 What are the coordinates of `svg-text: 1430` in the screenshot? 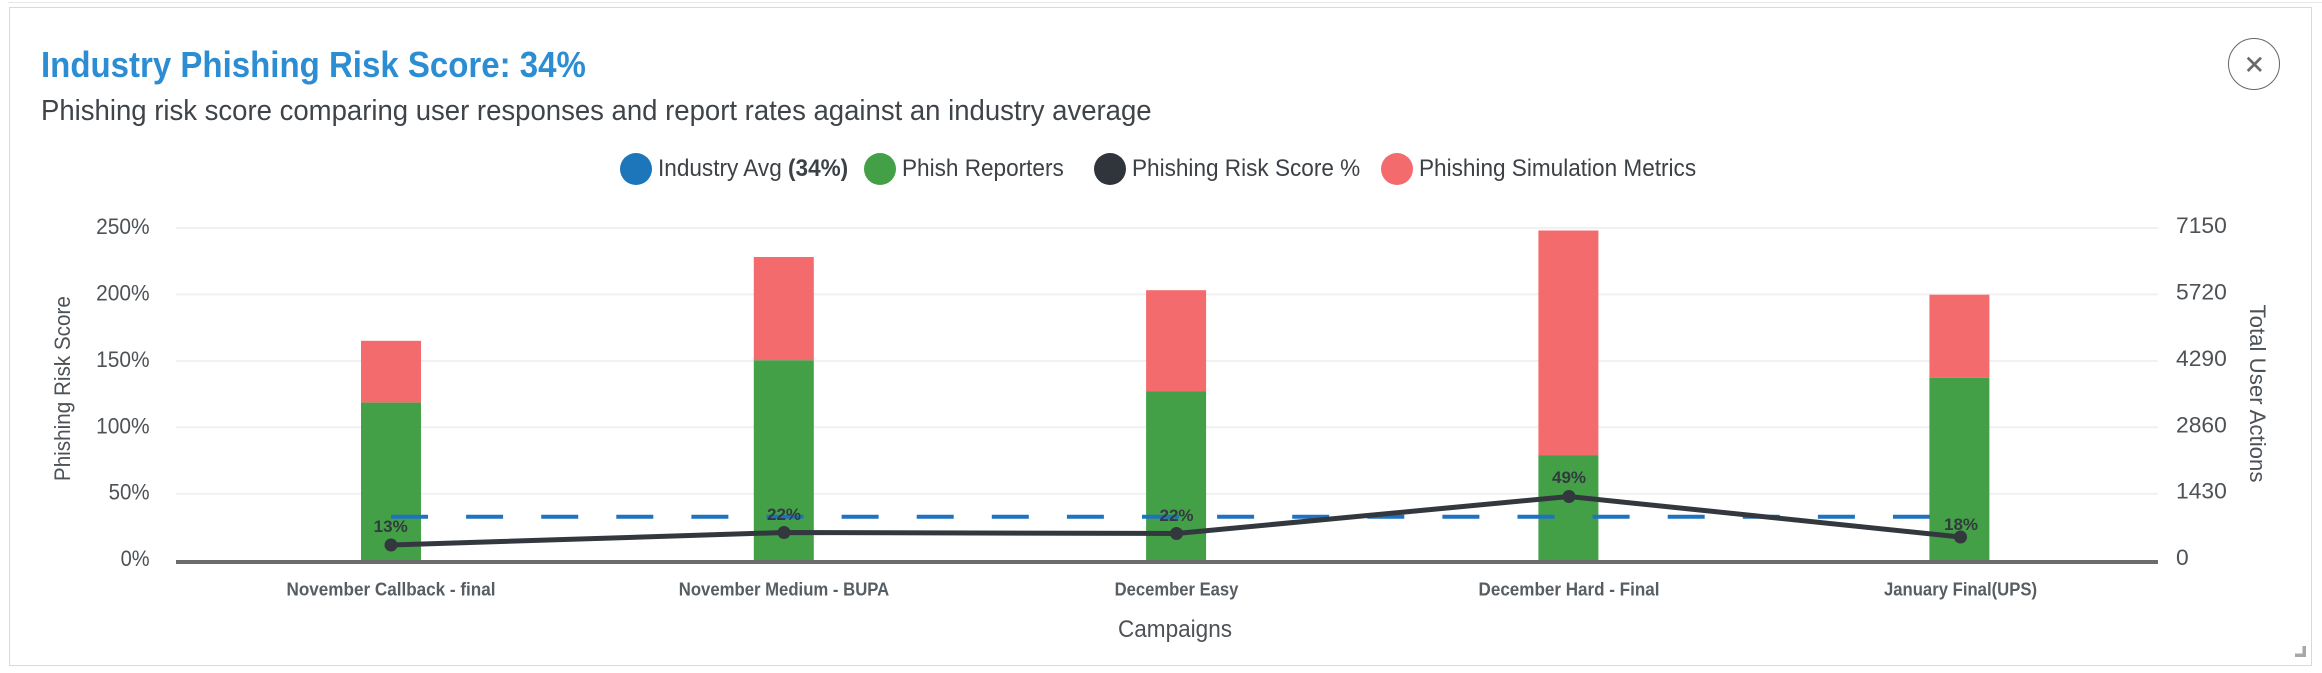 It's located at (2201, 491).